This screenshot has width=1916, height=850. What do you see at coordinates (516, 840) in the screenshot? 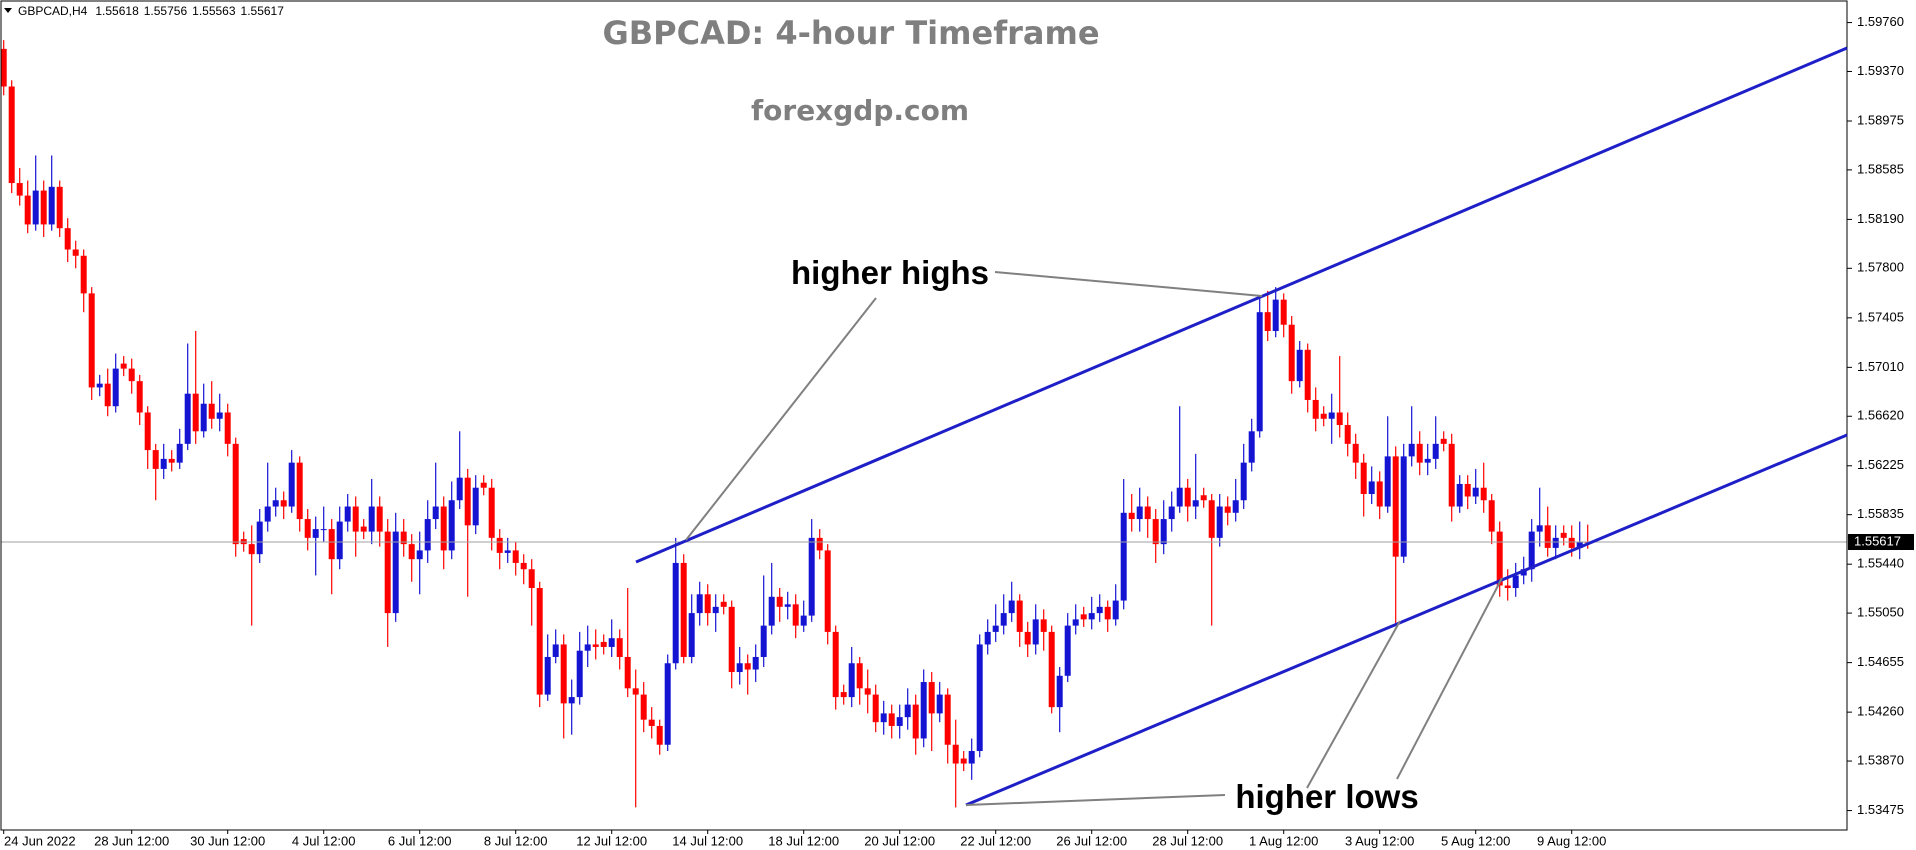
I see `x-tick-label: 8 Jul 12:00` at bounding box center [516, 840].